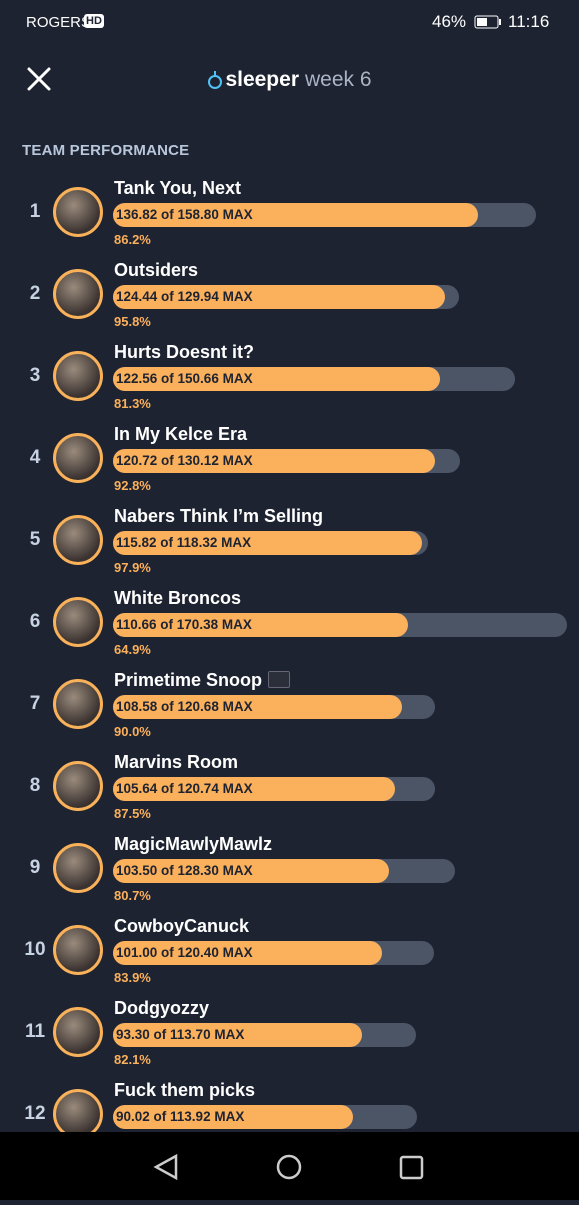 This screenshot has height=1205, width=579. What do you see at coordinates (184, 378) in the screenshot?
I see `score-text: 122.56 of 150.66 MAX` at bounding box center [184, 378].